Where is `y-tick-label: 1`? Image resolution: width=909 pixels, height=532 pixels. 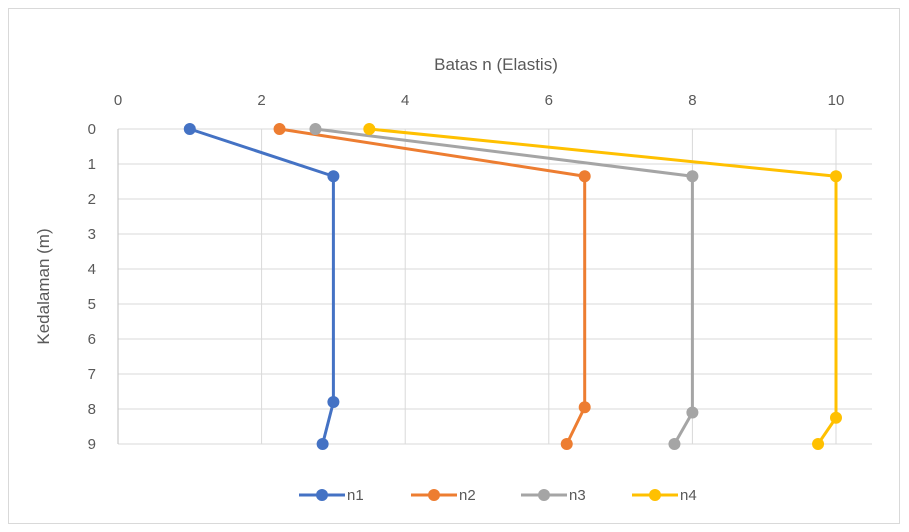 y-tick-label: 1 is located at coordinates (92, 164).